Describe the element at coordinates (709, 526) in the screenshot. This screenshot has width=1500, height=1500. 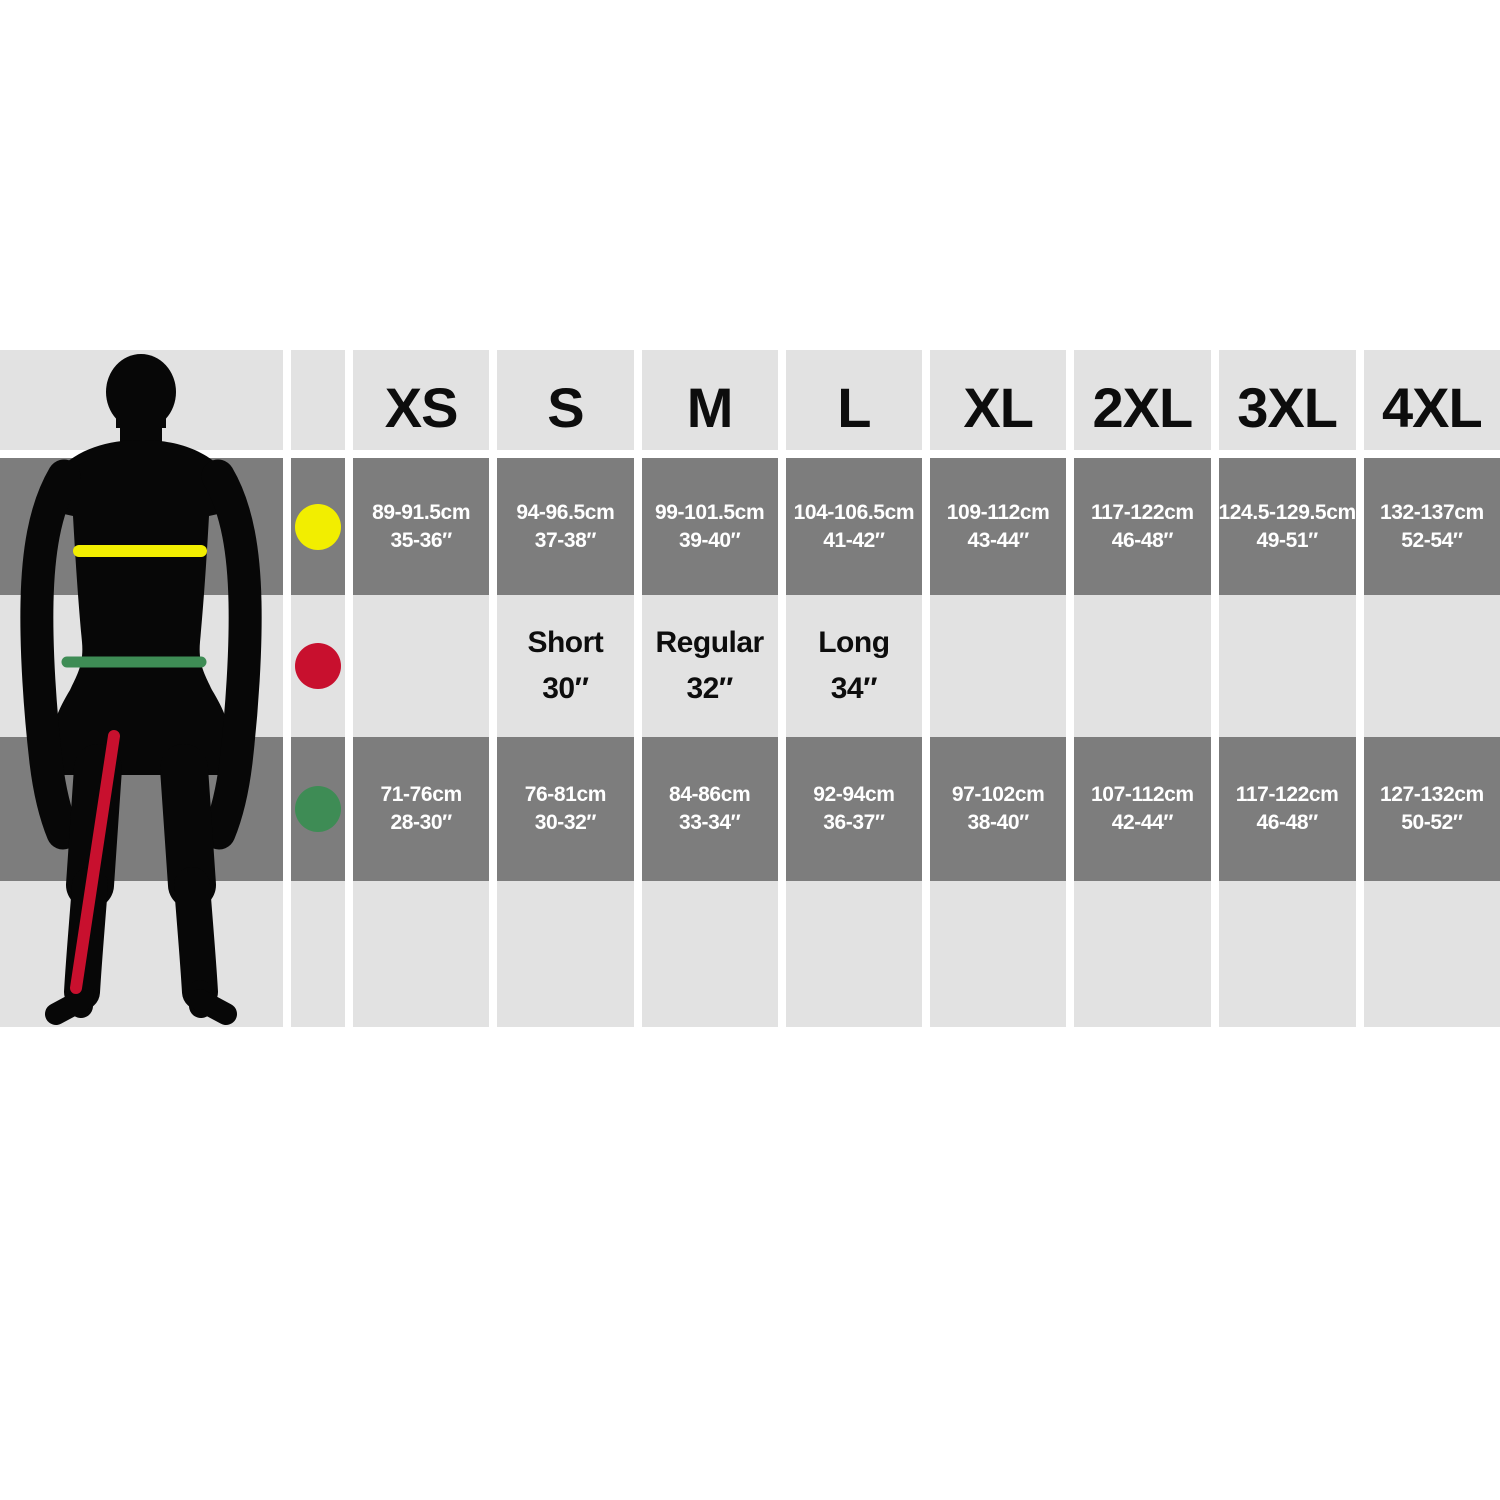
I see `chest-cell-m: 99-101.5cm 39-40″` at that location.